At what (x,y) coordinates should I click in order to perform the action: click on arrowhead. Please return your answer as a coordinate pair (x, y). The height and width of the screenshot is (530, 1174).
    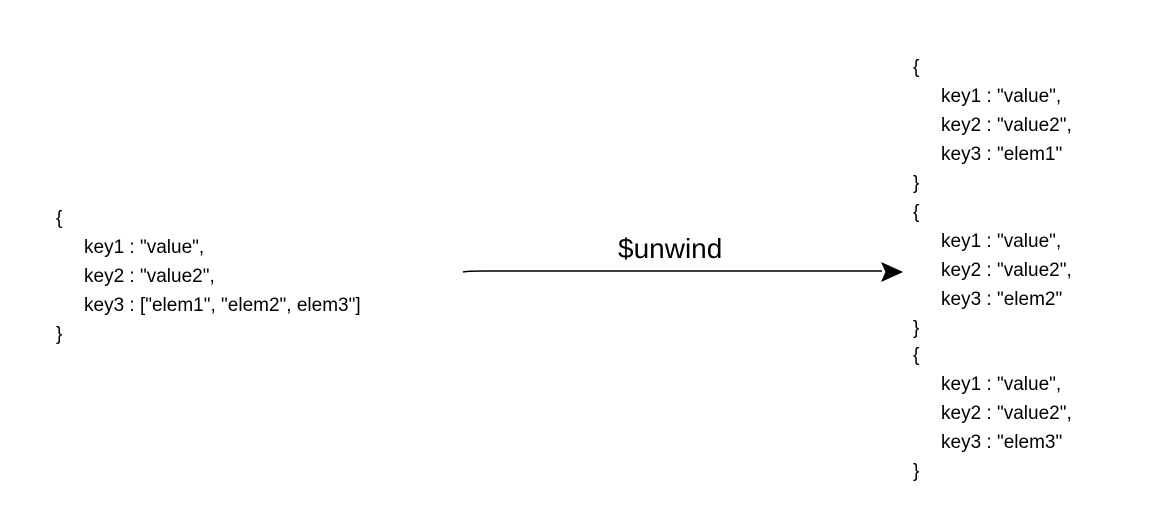
    Looking at the image, I should click on (892, 272).